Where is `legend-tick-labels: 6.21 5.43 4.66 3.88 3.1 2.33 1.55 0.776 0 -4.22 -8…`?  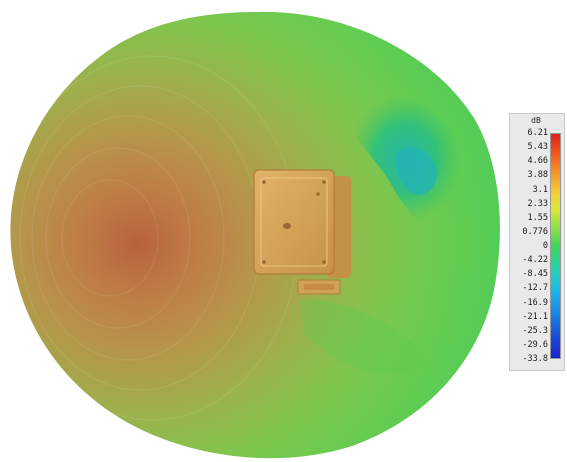 legend-tick-labels: 6.21 5.43 4.66 3.88 3.1 2.33 1.55 0.776 0 -4.22 -8… is located at coordinates (530, 246).